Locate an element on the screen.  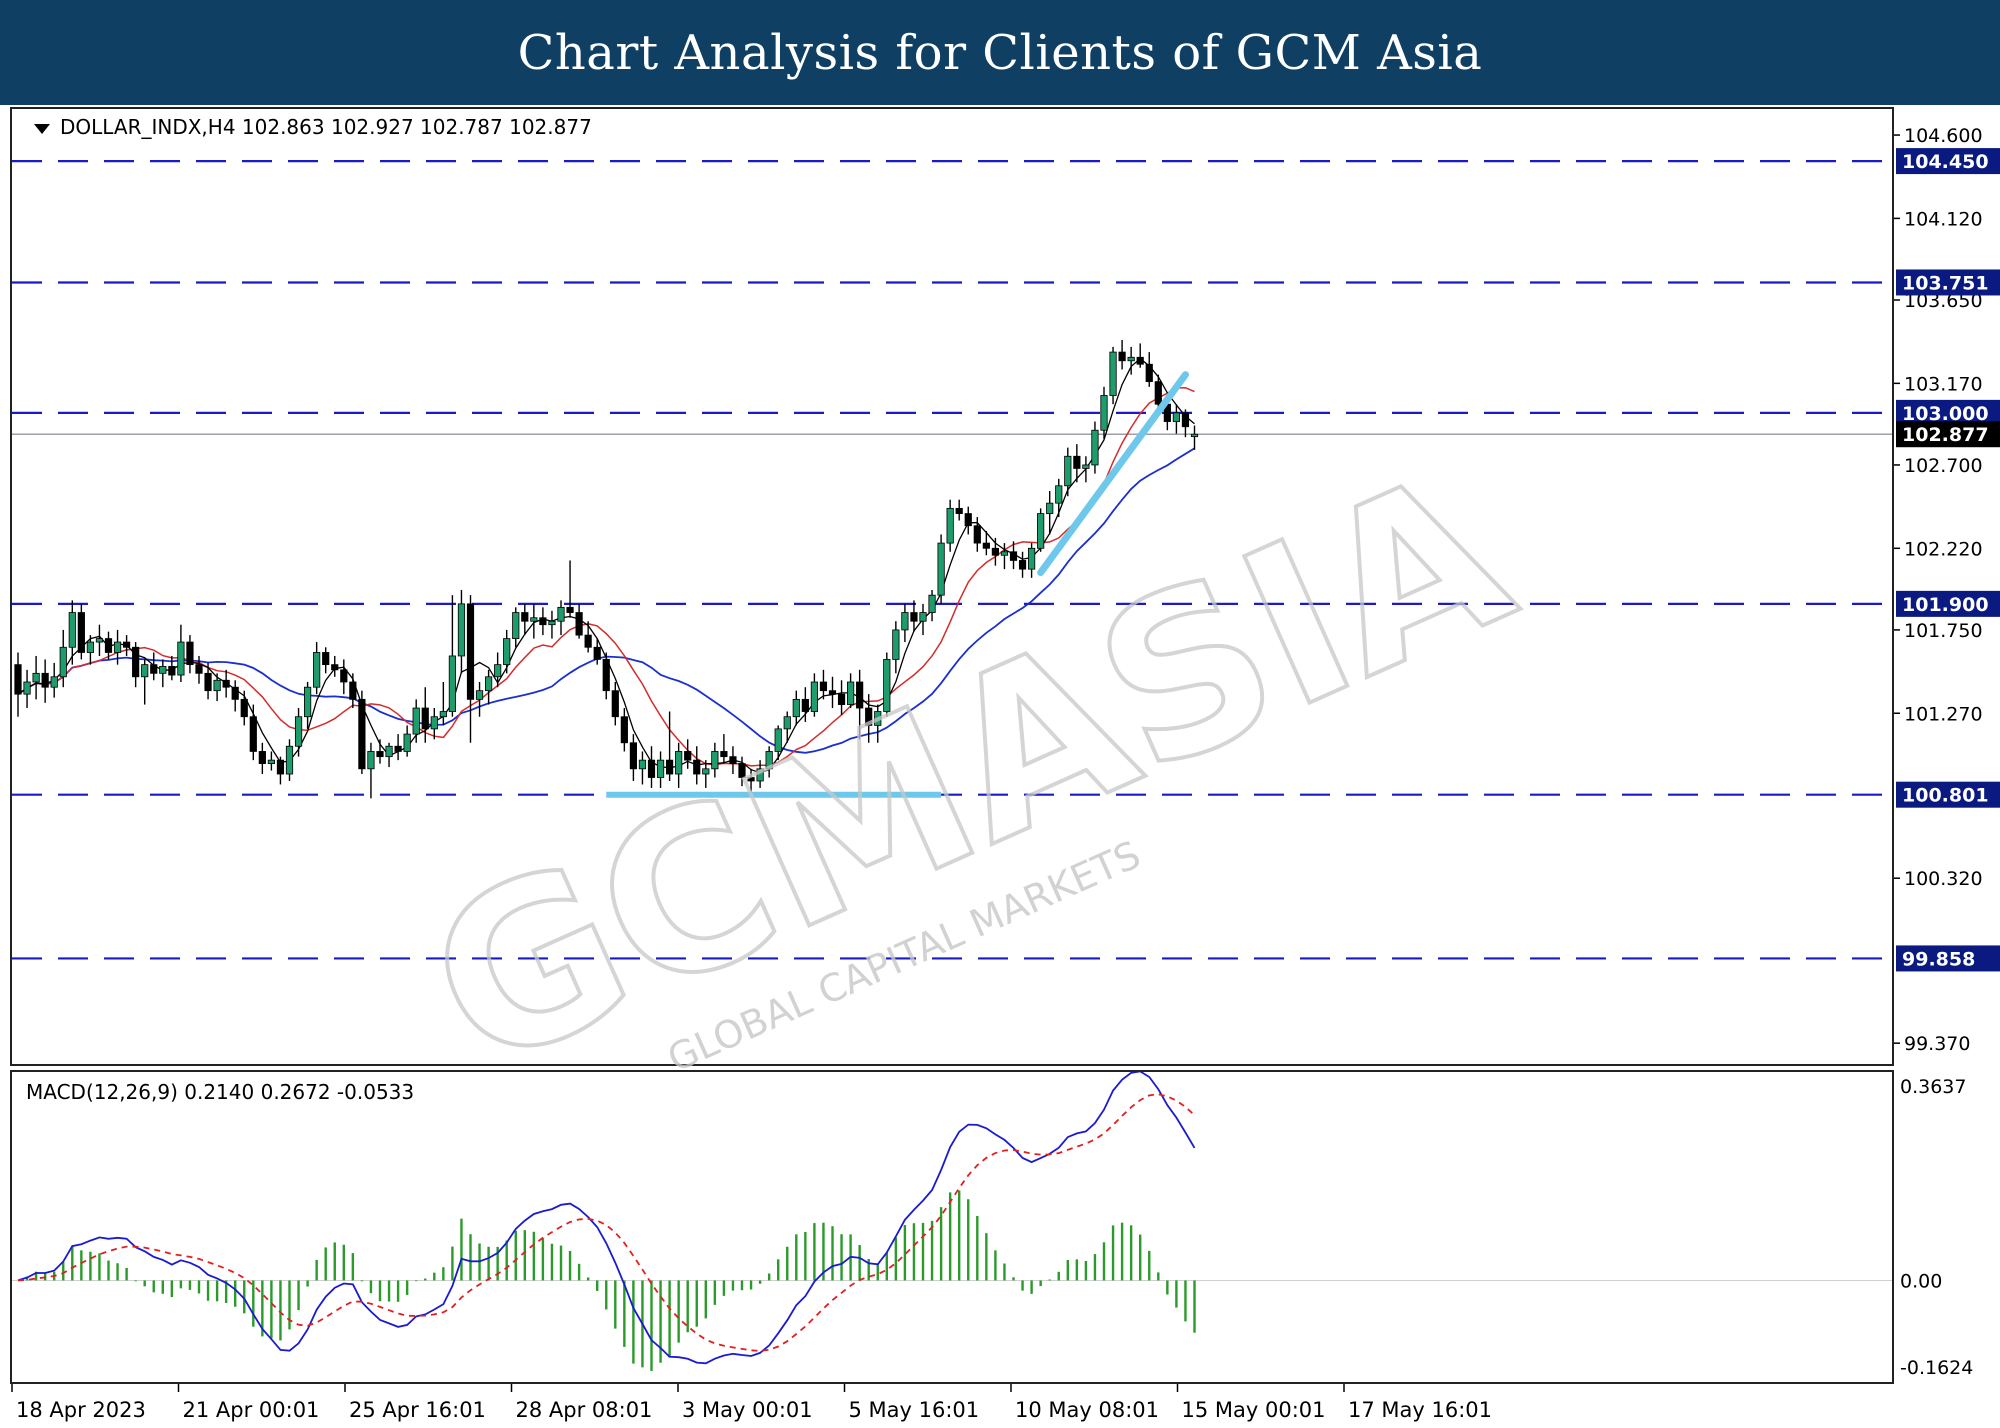
time-tick-label: 3 May 00:01 is located at coordinates (747, 1410).